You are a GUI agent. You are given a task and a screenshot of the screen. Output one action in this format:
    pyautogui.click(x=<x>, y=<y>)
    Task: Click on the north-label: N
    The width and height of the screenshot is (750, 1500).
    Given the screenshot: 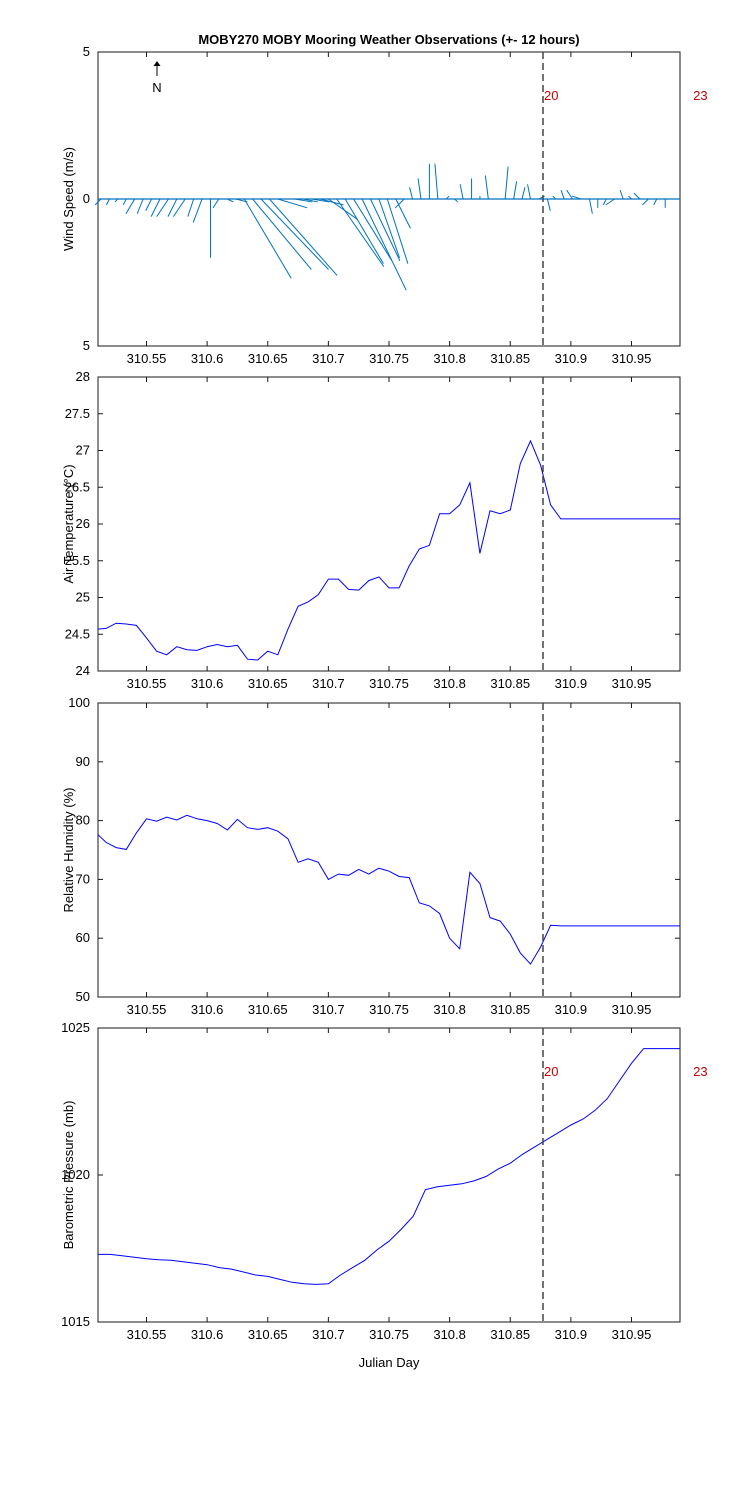 What is the action you would take?
    pyautogui.click(x=156, y=87)
    